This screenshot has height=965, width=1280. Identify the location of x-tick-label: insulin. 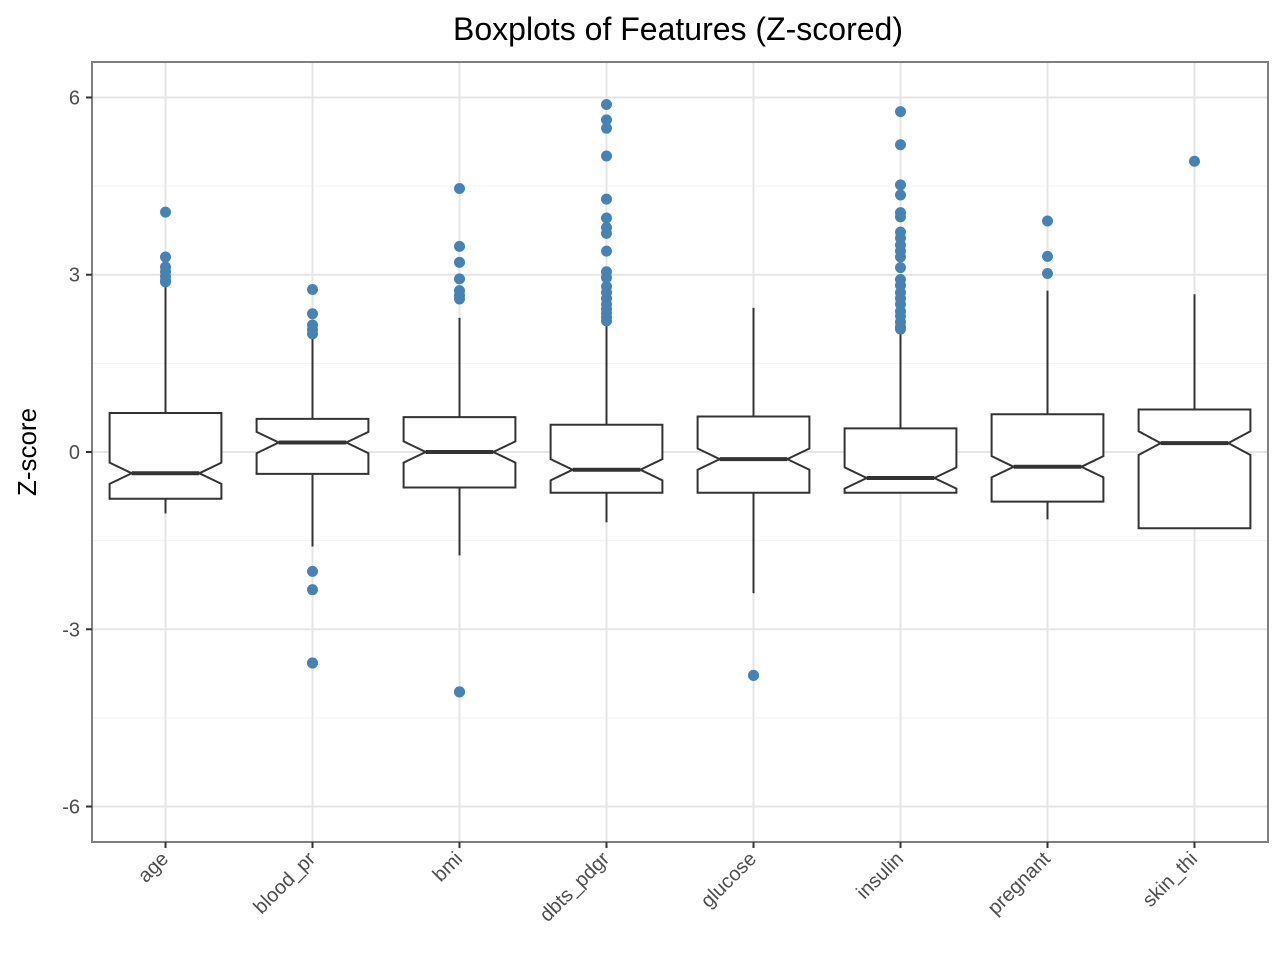
(880, 876).